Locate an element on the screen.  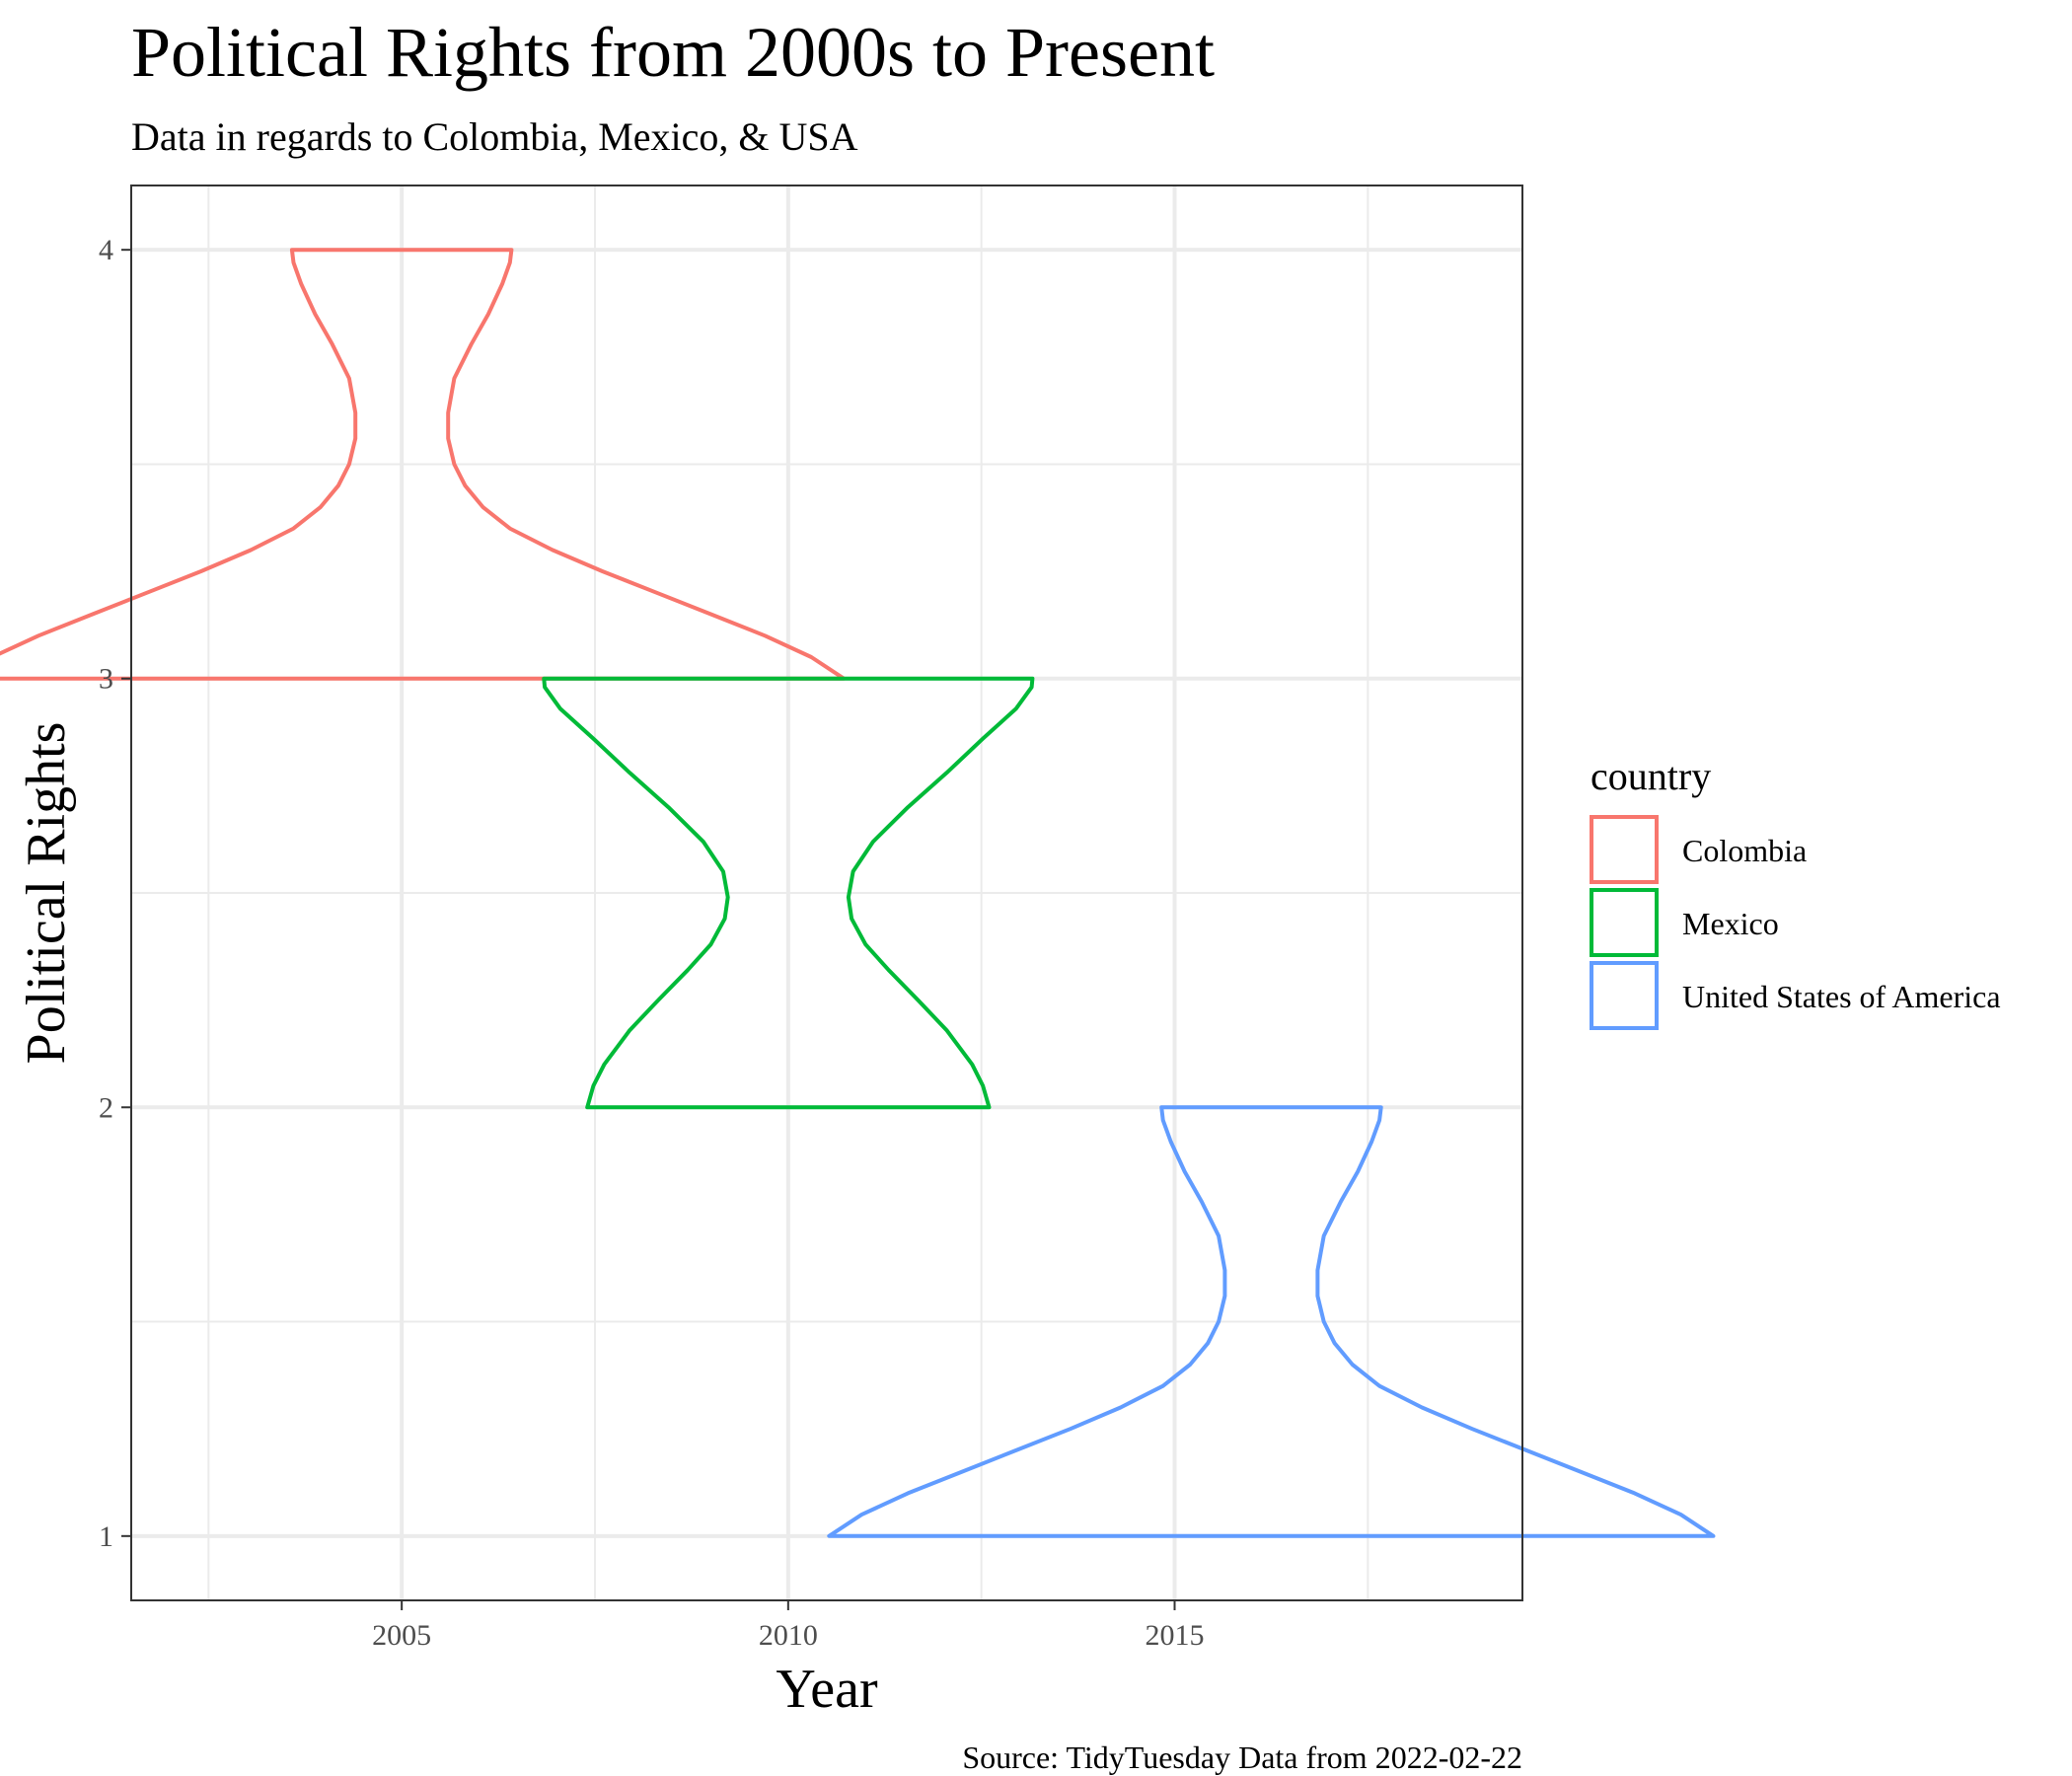
y-tick-label: 1 is located at coordinates (106, 1536).